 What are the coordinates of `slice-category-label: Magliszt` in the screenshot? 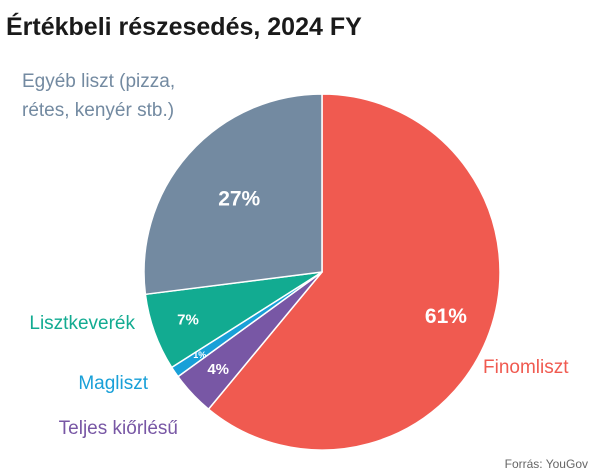 It's located at (113, 383).